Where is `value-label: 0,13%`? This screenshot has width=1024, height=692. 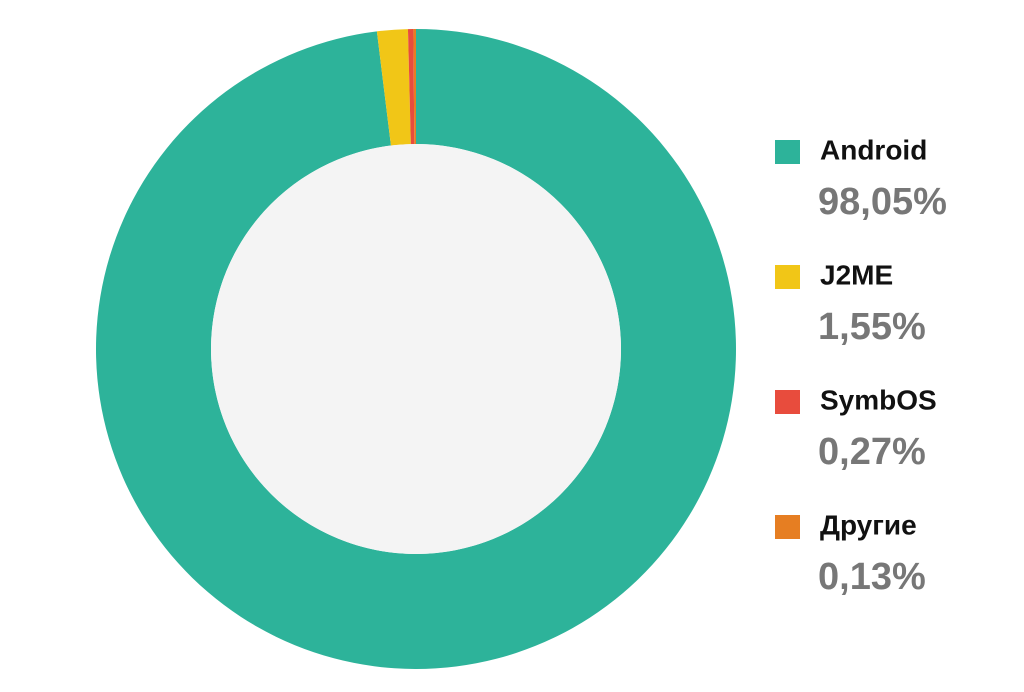
value-label: 0,13% is located at coordinates (872, 577).